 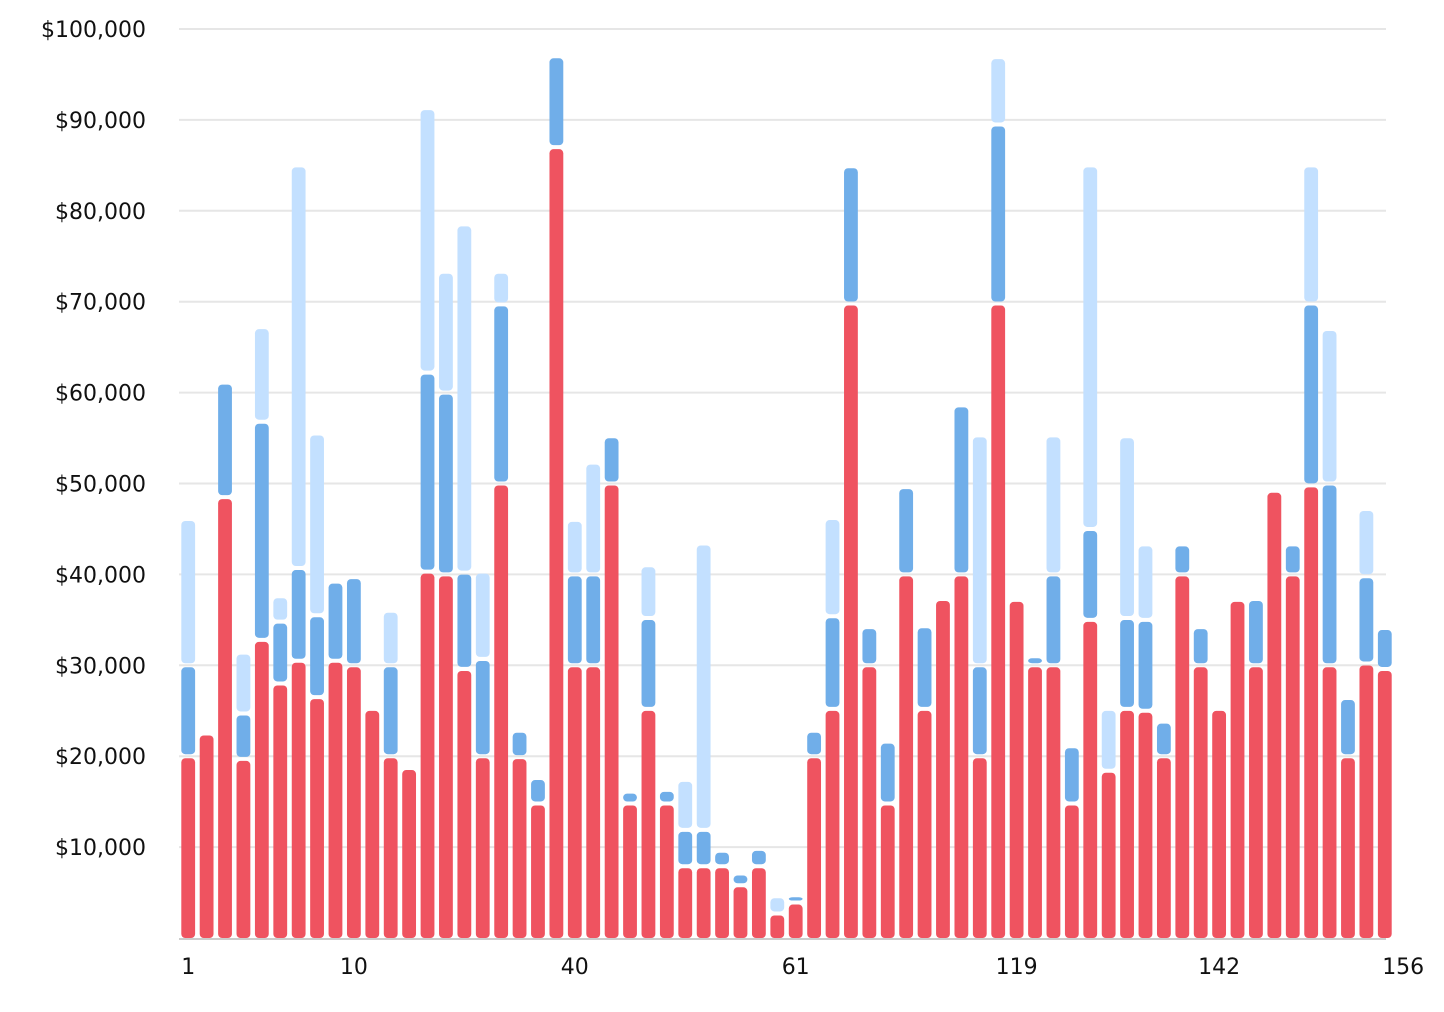 I want to click on x-axis-ticks: 1 10 40 61 119 142 156, so click(x=802, y=967).